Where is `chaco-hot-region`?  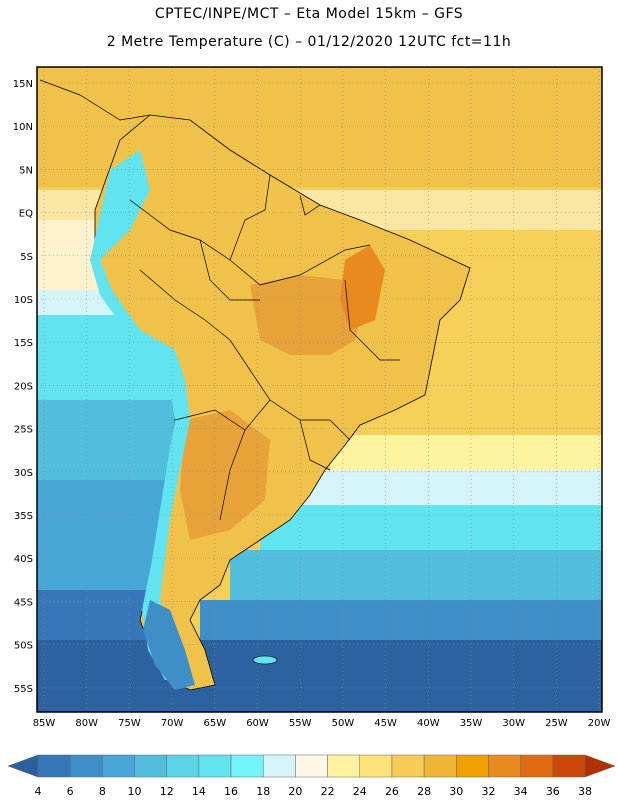
chaco-hot-region is located at coordinates (225, 475).